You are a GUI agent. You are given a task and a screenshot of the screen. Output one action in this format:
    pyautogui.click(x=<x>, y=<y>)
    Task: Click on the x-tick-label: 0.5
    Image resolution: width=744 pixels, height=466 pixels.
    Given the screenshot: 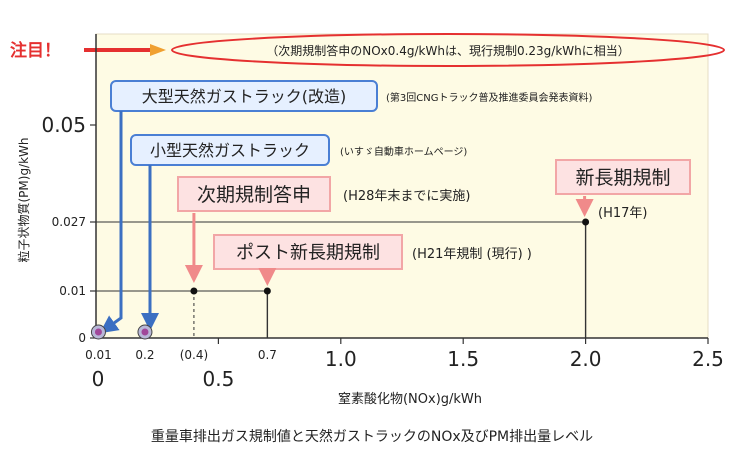 What is the action you would take?
    pyautogui.click(x=218, y=379)
    